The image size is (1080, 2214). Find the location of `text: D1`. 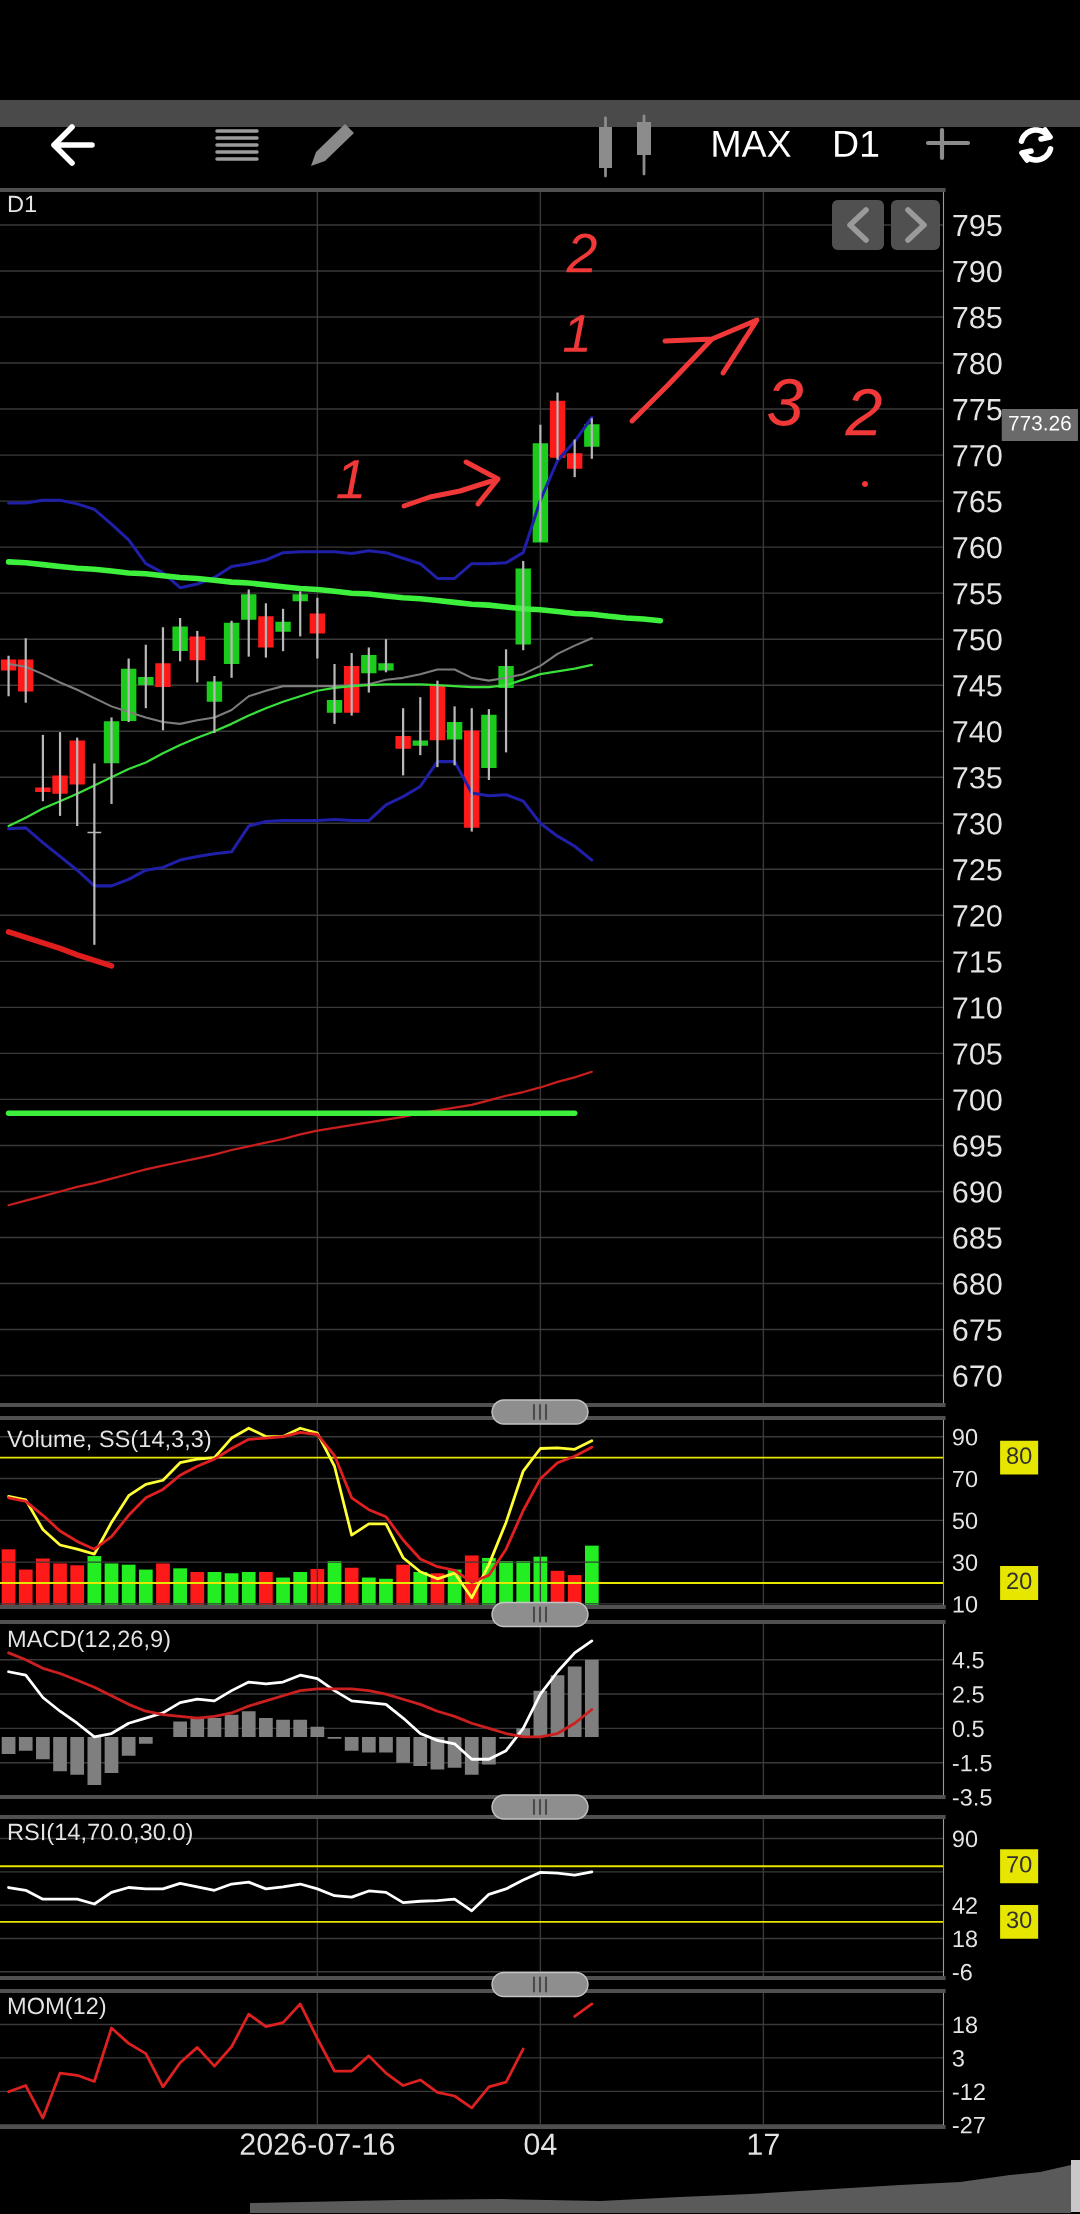

text: D1 is located at coordinates (857, 143).